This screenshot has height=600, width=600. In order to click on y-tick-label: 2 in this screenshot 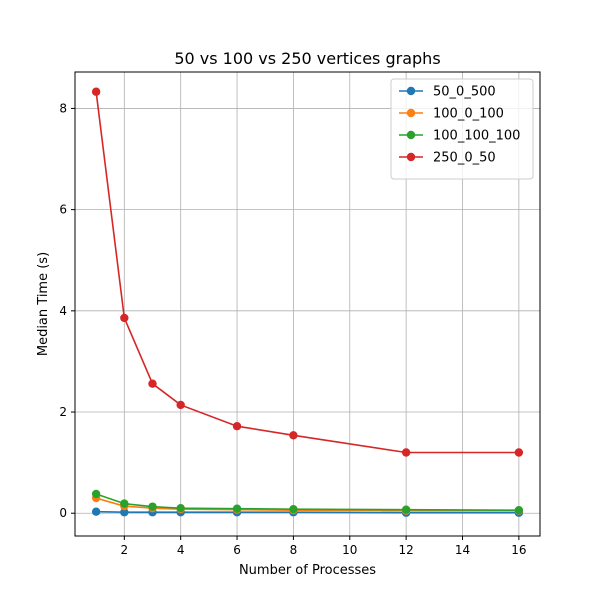, I will do `click(63, 412)`.